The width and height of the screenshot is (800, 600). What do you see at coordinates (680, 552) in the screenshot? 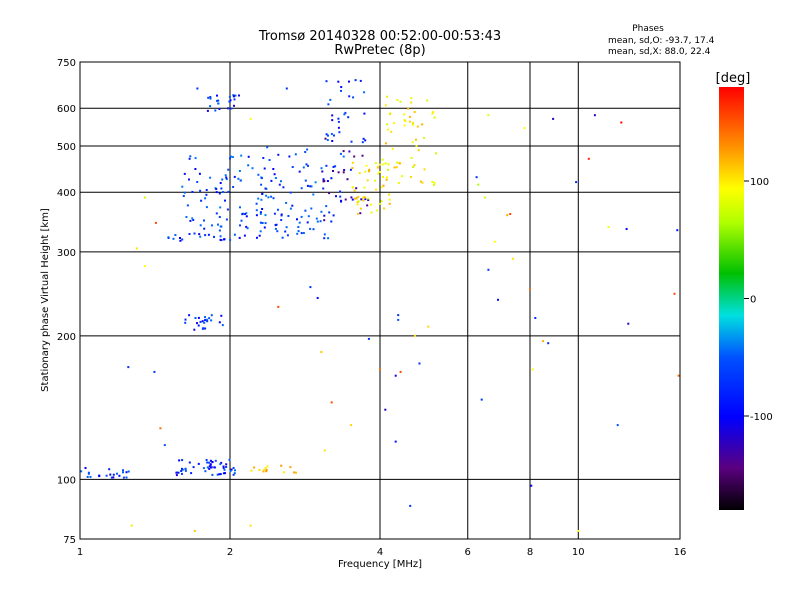
I see `x-tick-label: 16` at bounding box center [680, 552].